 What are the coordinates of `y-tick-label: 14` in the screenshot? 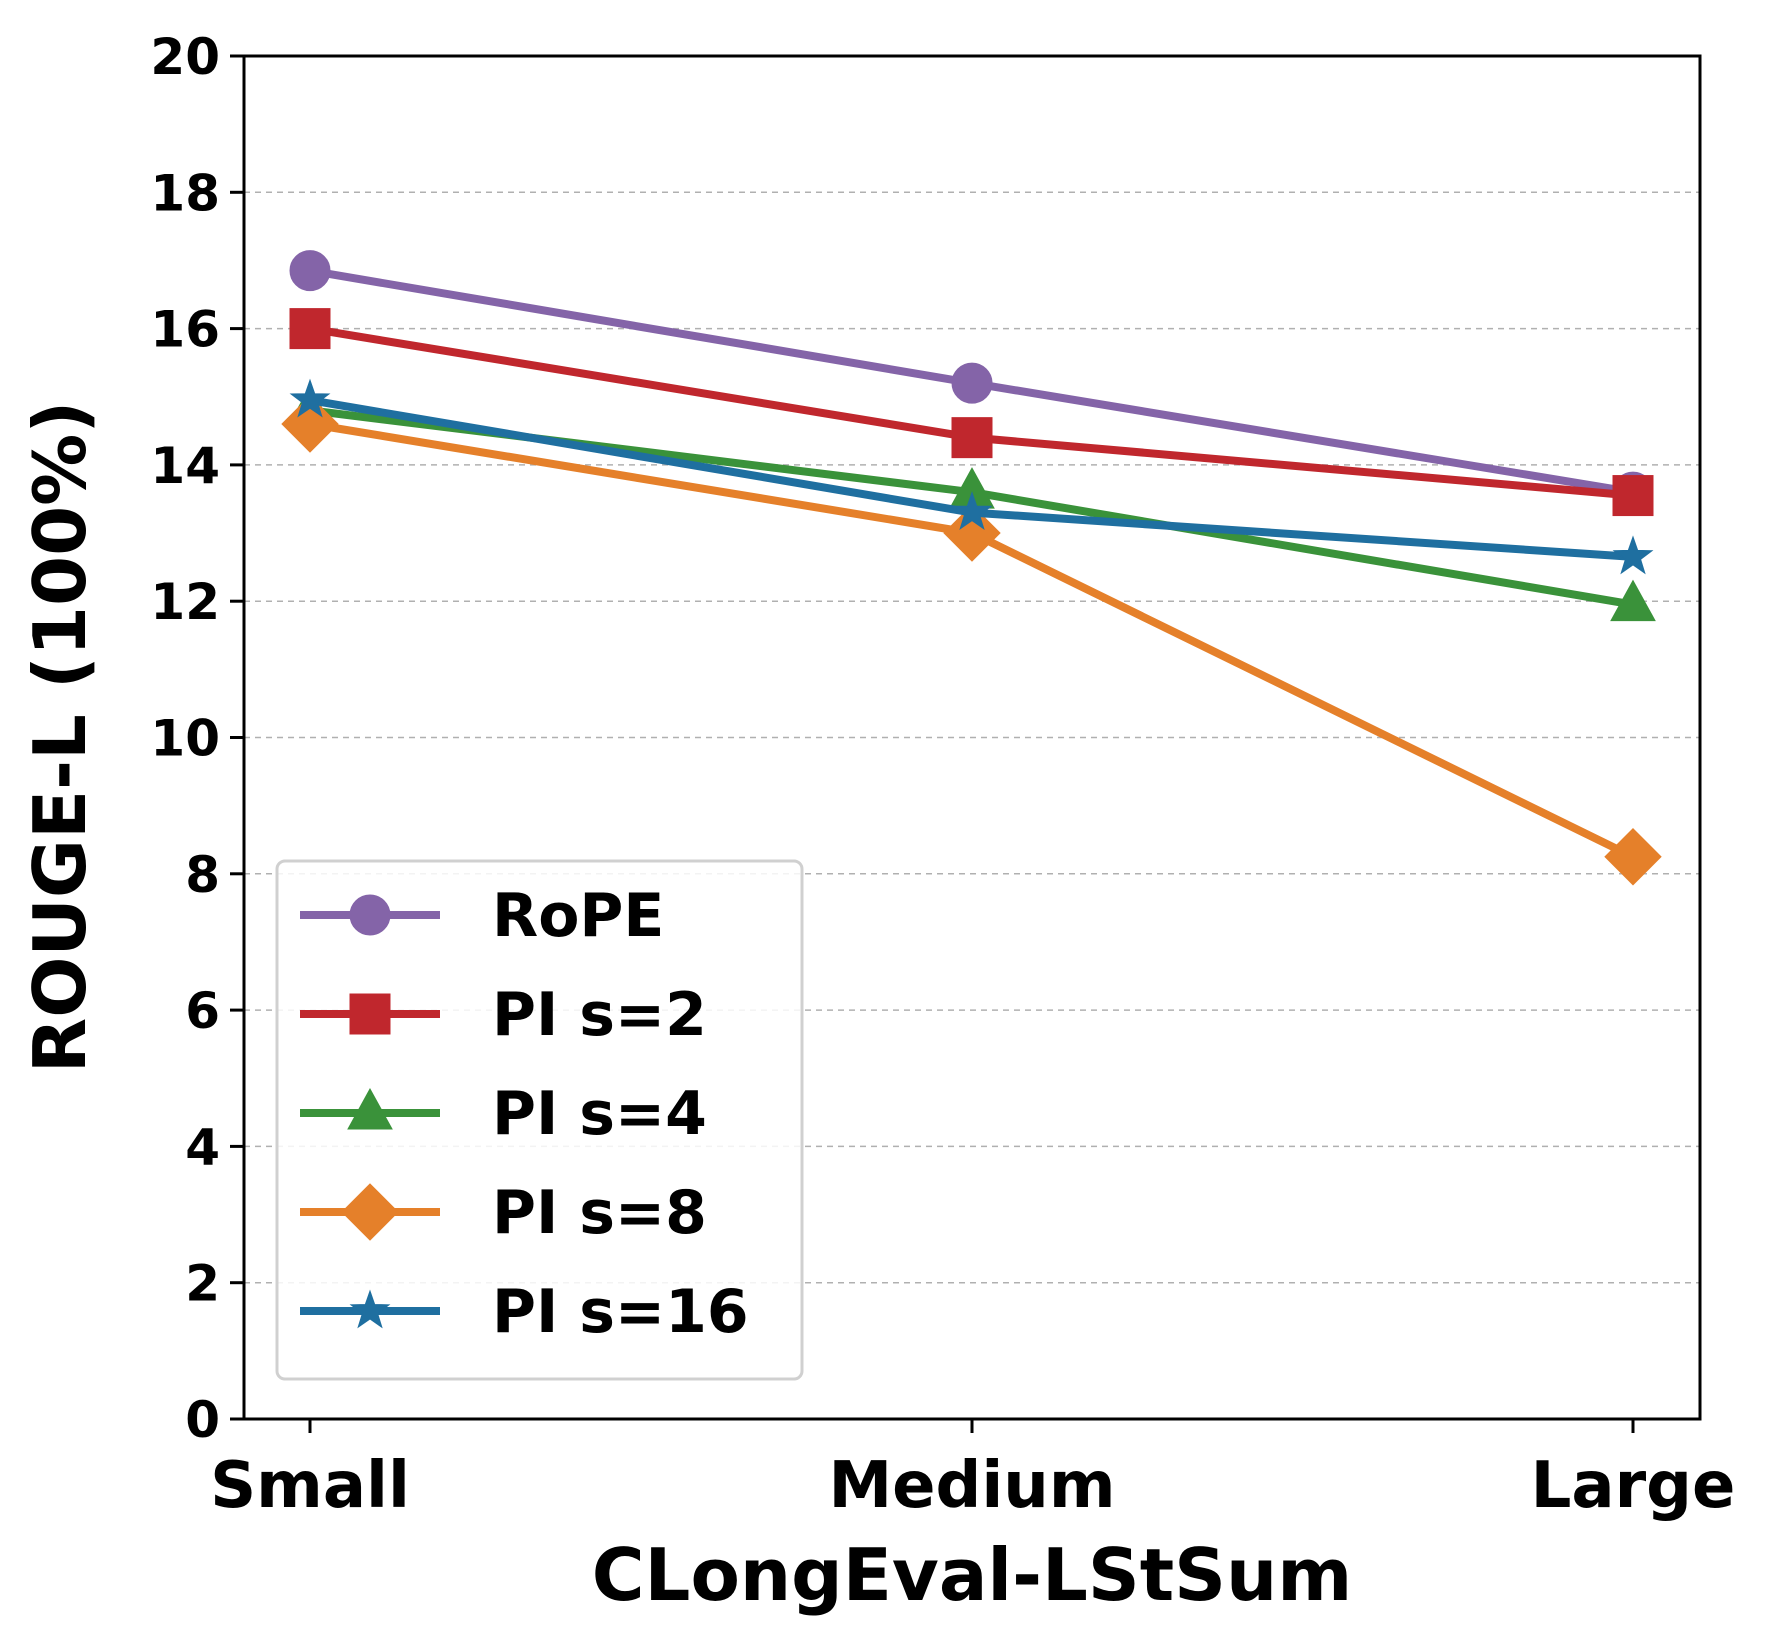 It's located at (185, 466).